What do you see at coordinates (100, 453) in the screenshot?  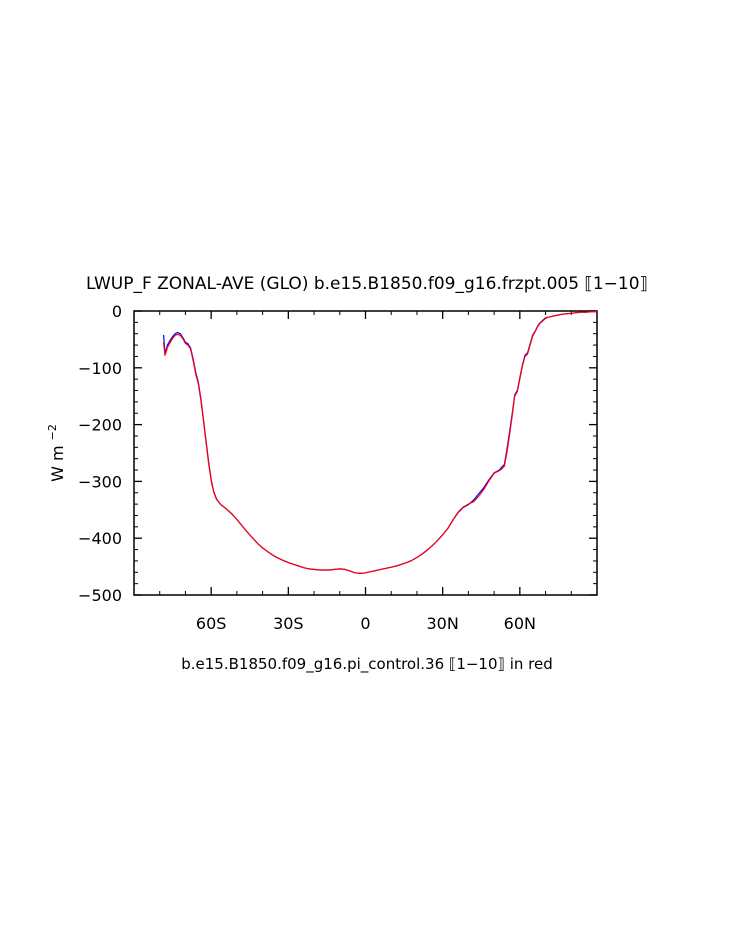 I see `y-tick-labels: 0 −100 −200 −300 −400 −500` at bounding box center [100, 453].